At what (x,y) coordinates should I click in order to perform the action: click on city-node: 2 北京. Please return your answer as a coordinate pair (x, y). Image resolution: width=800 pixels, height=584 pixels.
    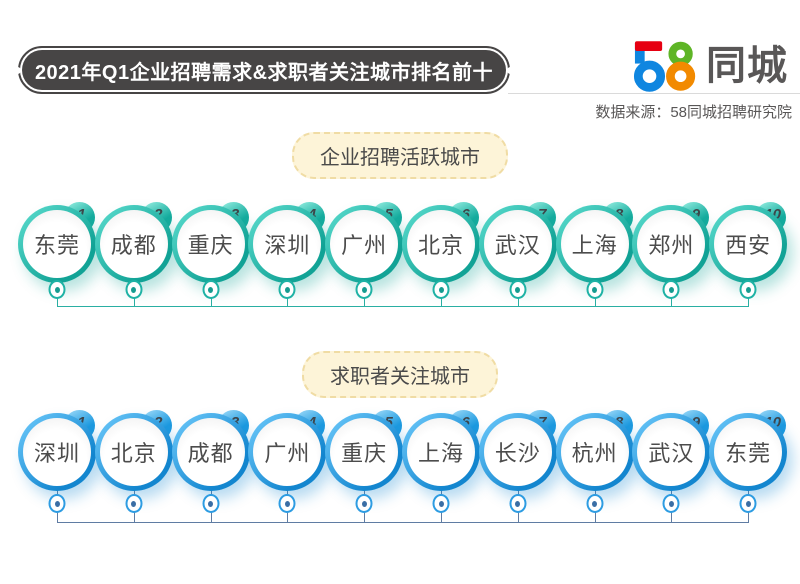
    Looking at the image, I should click on (133, 466).